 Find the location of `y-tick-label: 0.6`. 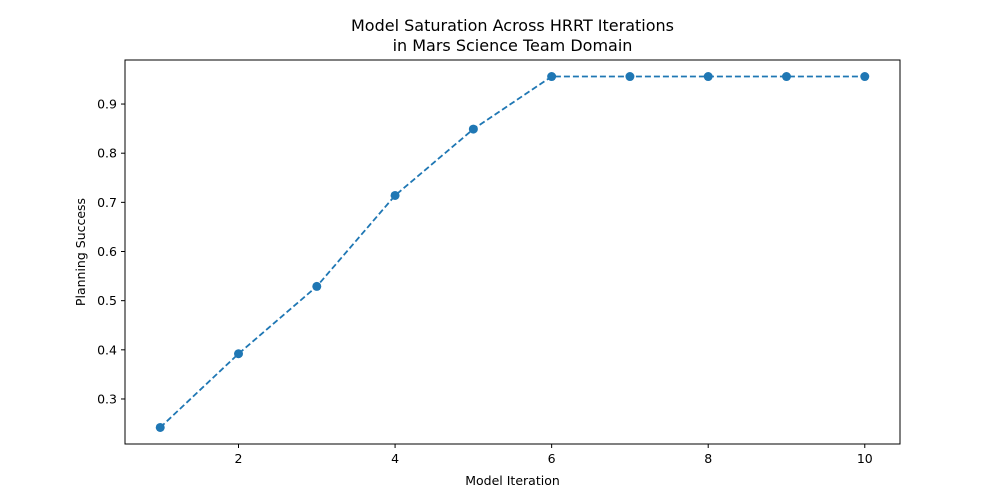

y-tick-label: 0.6 is located at coordinates (107, 251).